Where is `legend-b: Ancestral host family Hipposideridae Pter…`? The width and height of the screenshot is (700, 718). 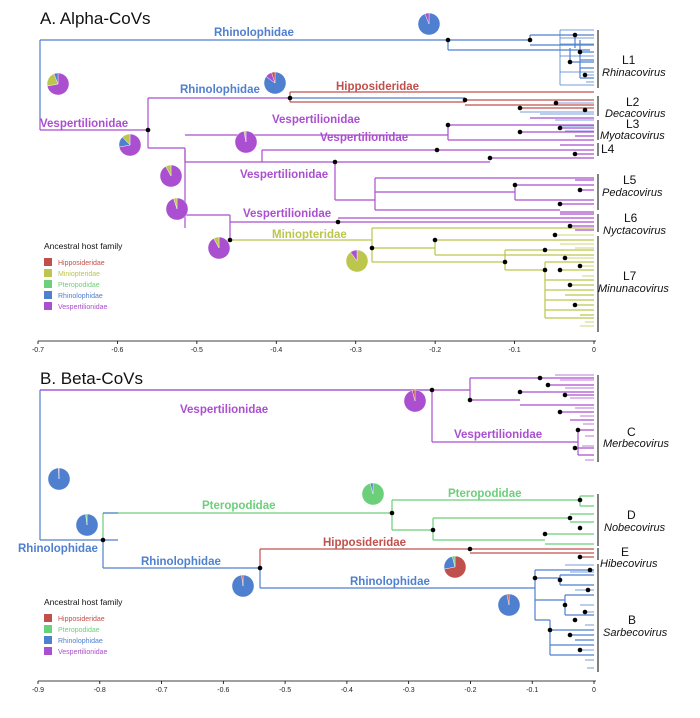 legend-b: Ancestral host family Hipposideridae Pter… is located at coordinates (83, 626).